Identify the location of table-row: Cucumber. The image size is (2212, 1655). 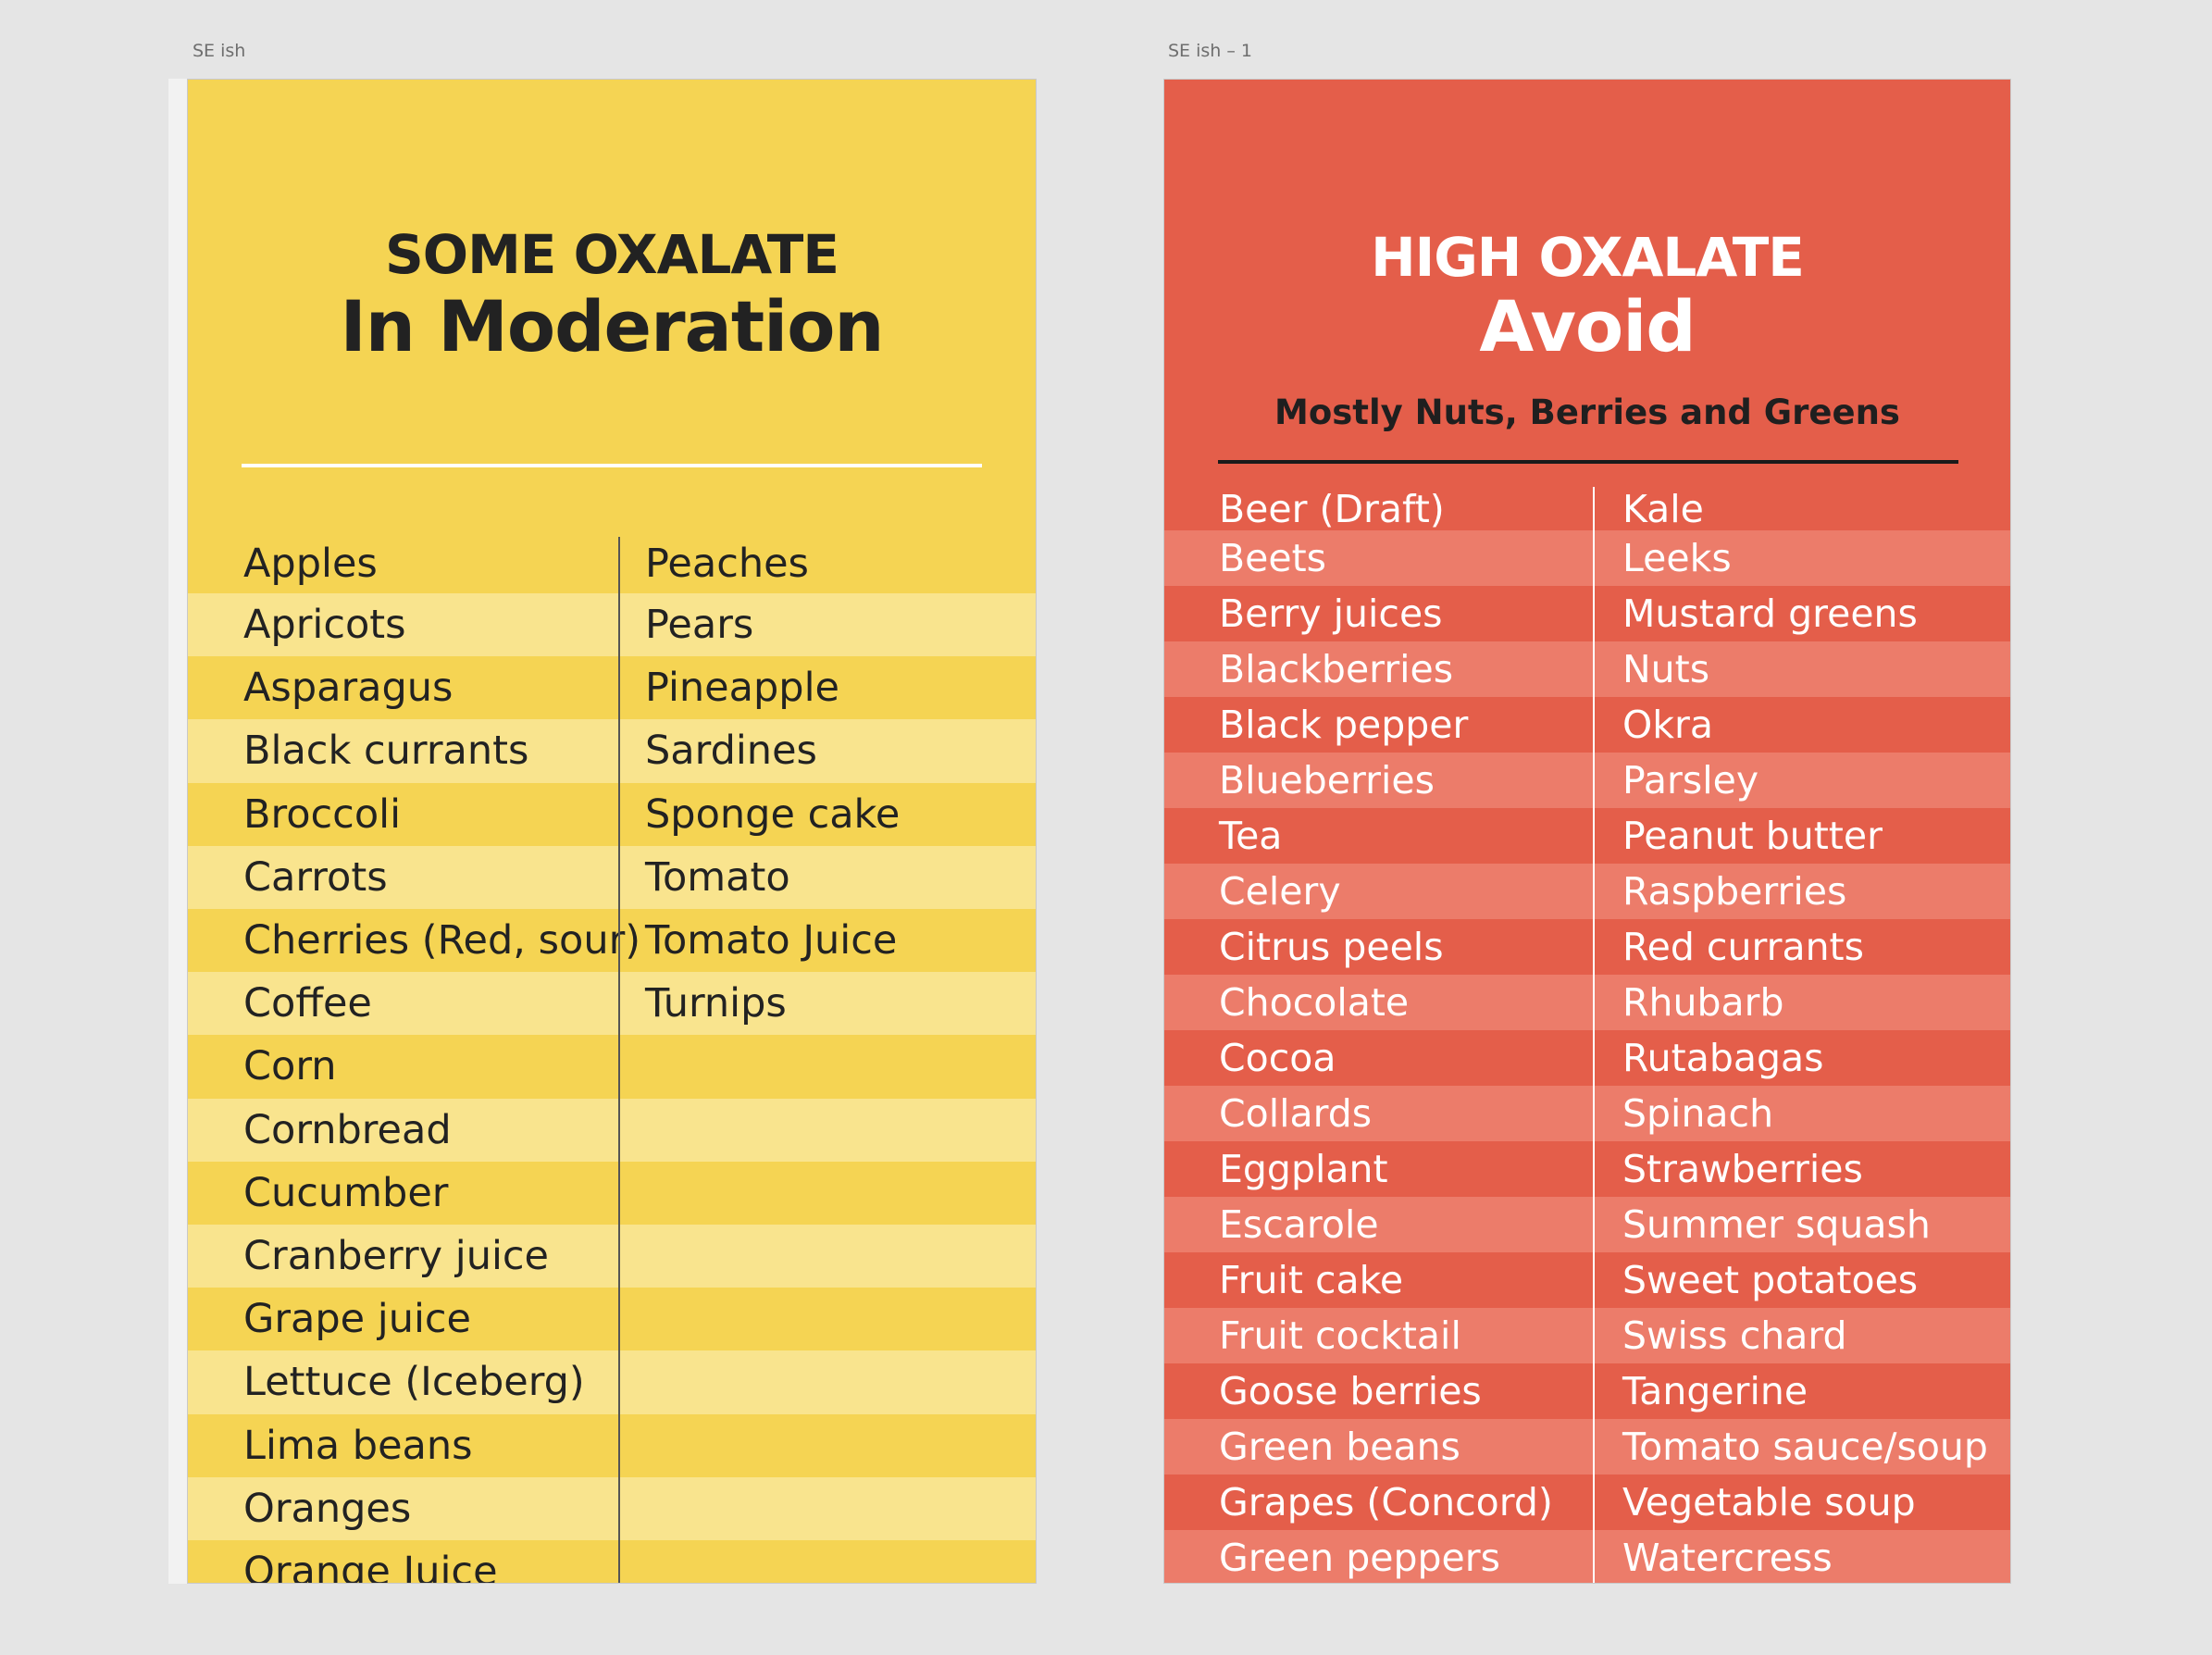
(612, 1193).